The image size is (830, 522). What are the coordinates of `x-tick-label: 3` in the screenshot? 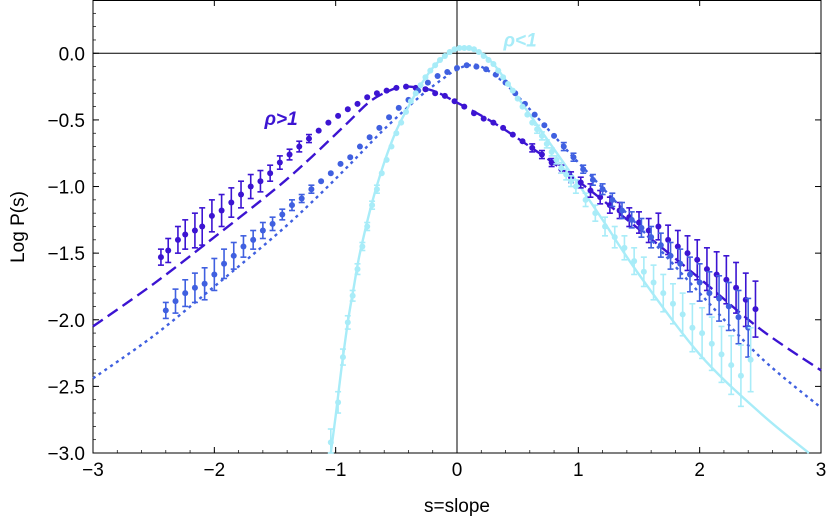 It's located at (821, 470).